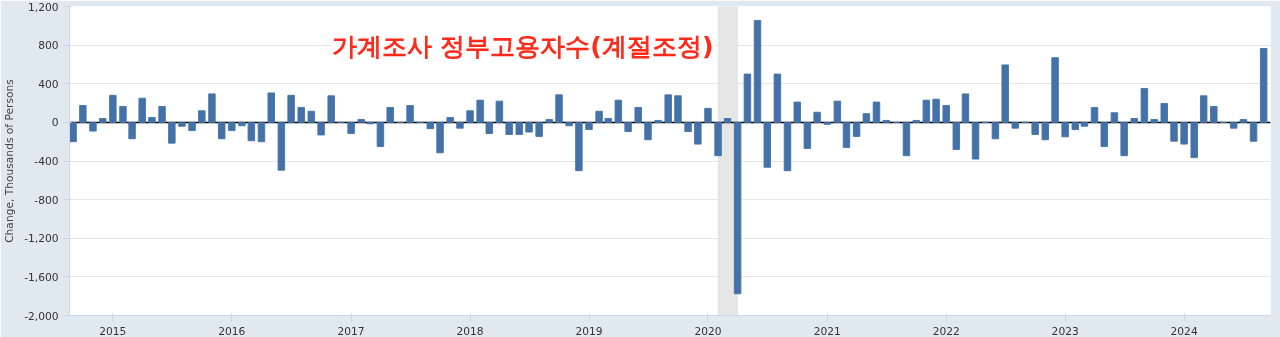 The width and height of the screenshot is (1280, 337). Describe the element at coordinates (43, 7) in the screenshot. I see `y-tick-label: 1,200` at that location.